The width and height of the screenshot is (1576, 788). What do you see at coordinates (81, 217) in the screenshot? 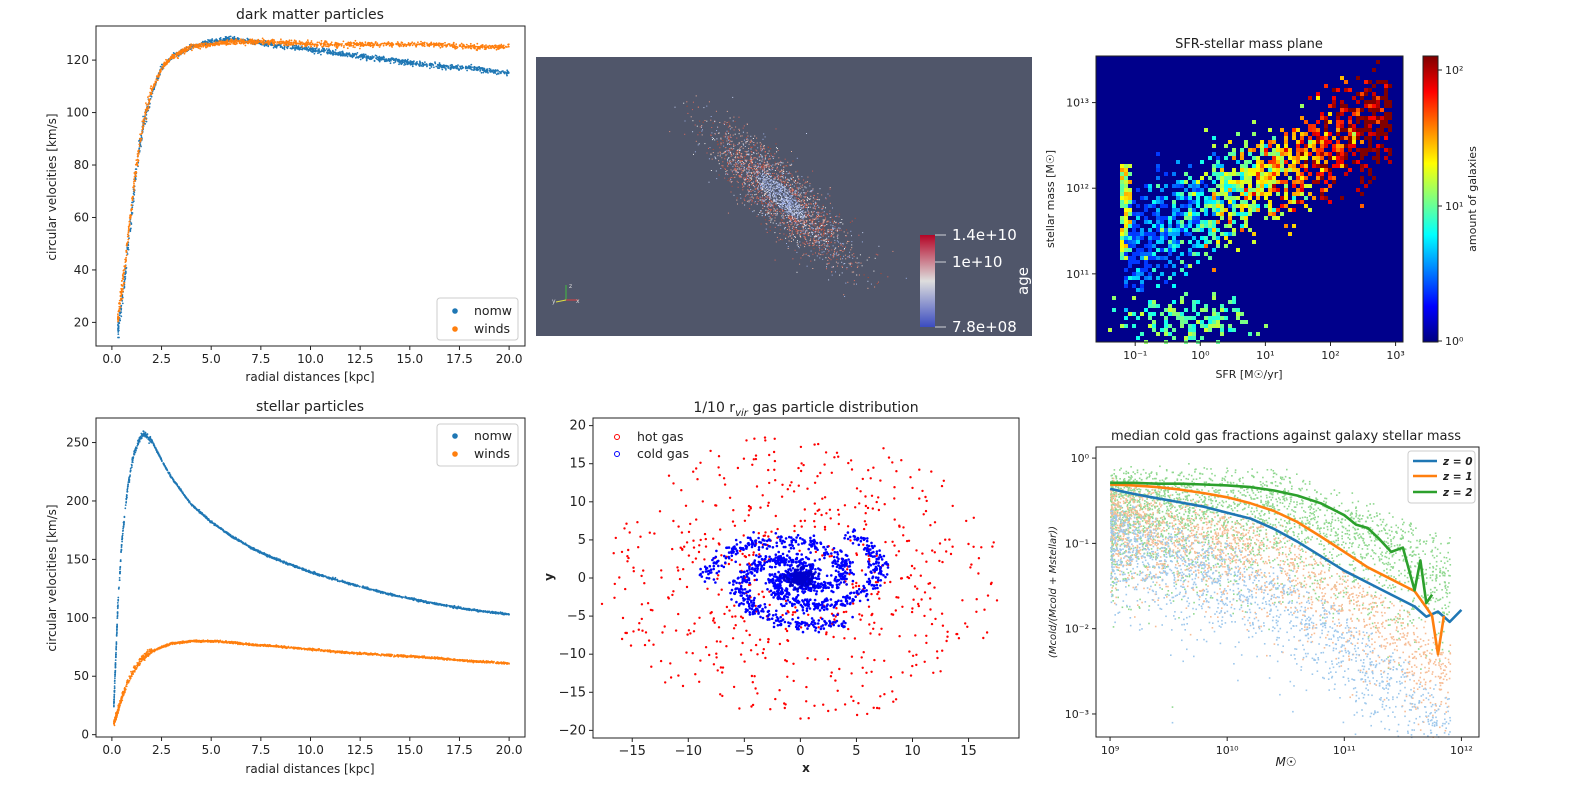
I see `y-tick-label: 60` at bounding box center [81, 217].